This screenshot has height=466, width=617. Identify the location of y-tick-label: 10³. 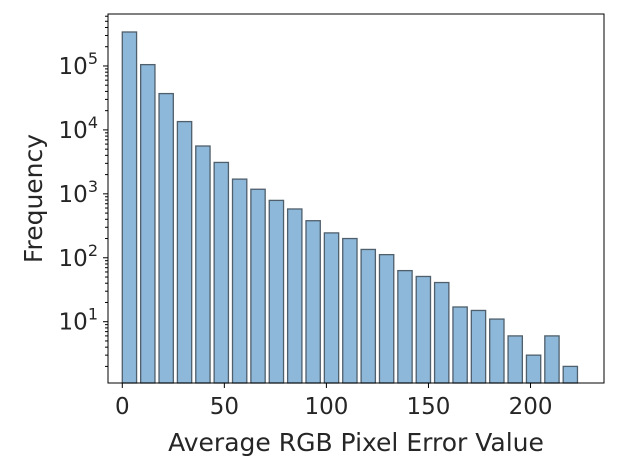
(78, 192).